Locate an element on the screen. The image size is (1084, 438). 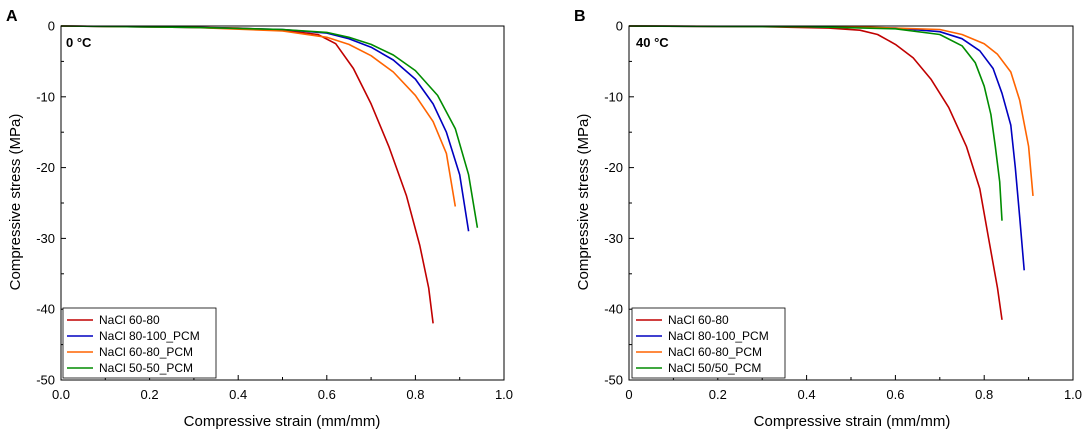
legend-label: NaCl 50/50_PCM is located at coordinates (714, 368).